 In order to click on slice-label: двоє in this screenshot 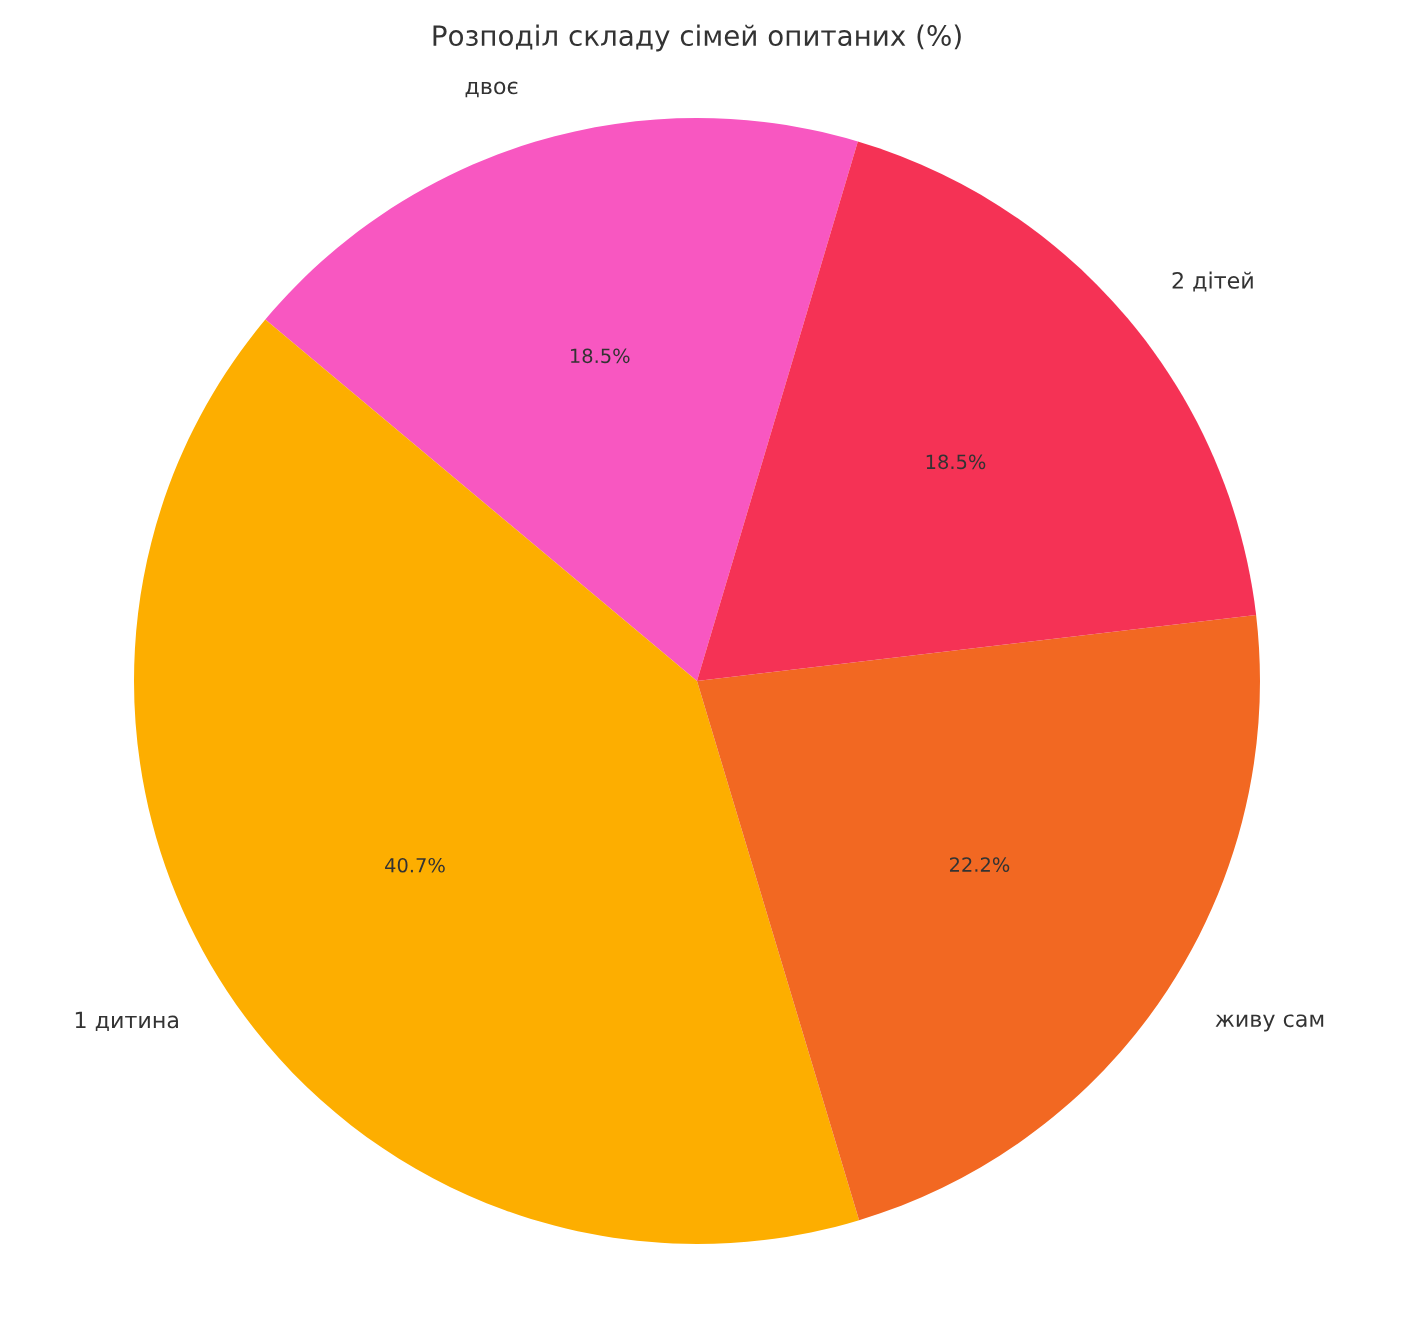, I will do `click(491, 89)`.